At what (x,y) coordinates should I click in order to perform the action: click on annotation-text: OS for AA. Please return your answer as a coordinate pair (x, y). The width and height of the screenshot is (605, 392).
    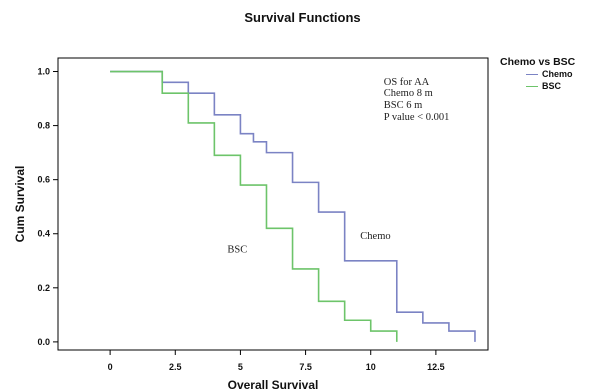
    Looking at the image, I should click on (407, 82).